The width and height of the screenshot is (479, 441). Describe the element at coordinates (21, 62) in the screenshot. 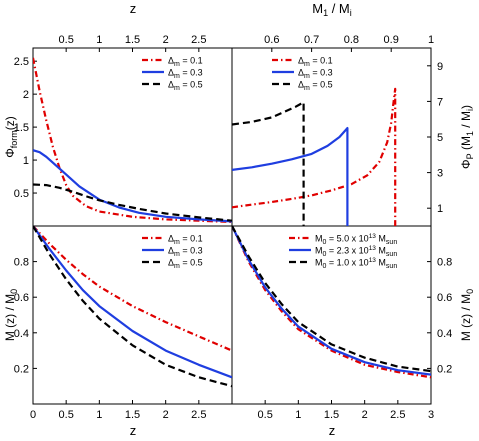

I see `y-tick-label: 2.5` at that location.